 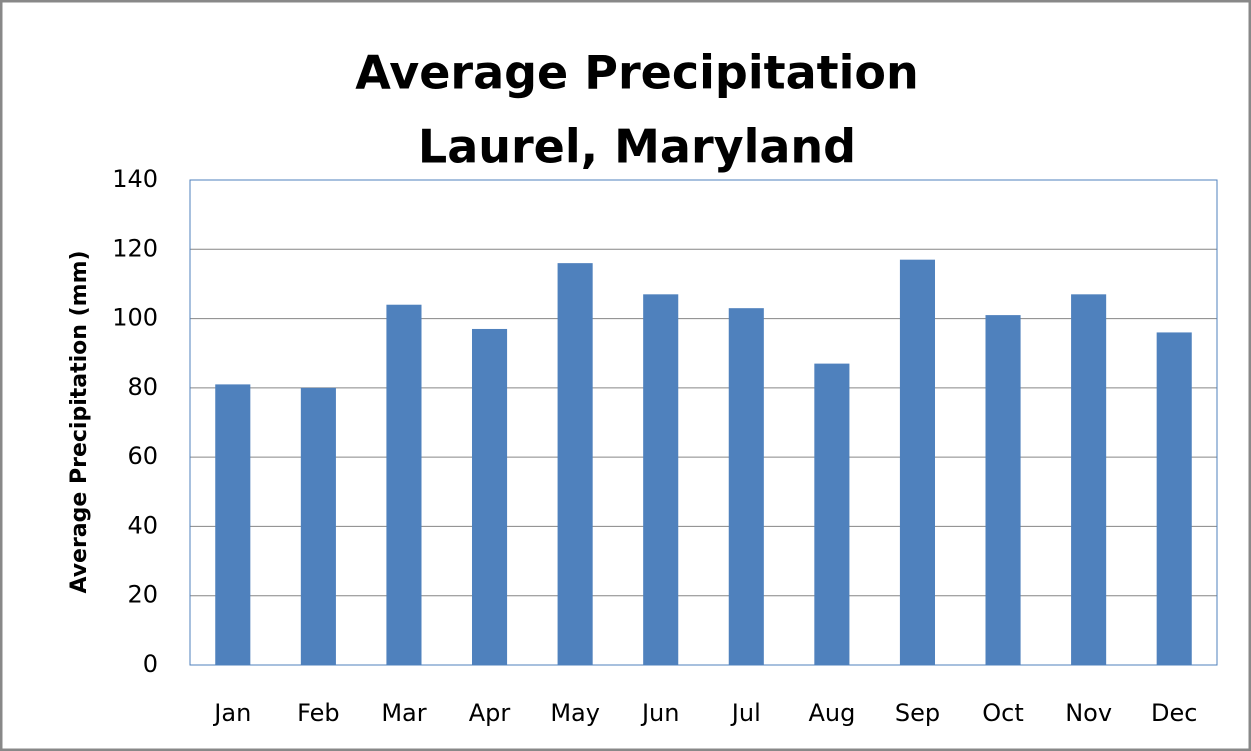 What do you see at coordinates (403, 713) in the screenshot?
I see `x-tick-label: Mar` at bounding box center [403, 713].